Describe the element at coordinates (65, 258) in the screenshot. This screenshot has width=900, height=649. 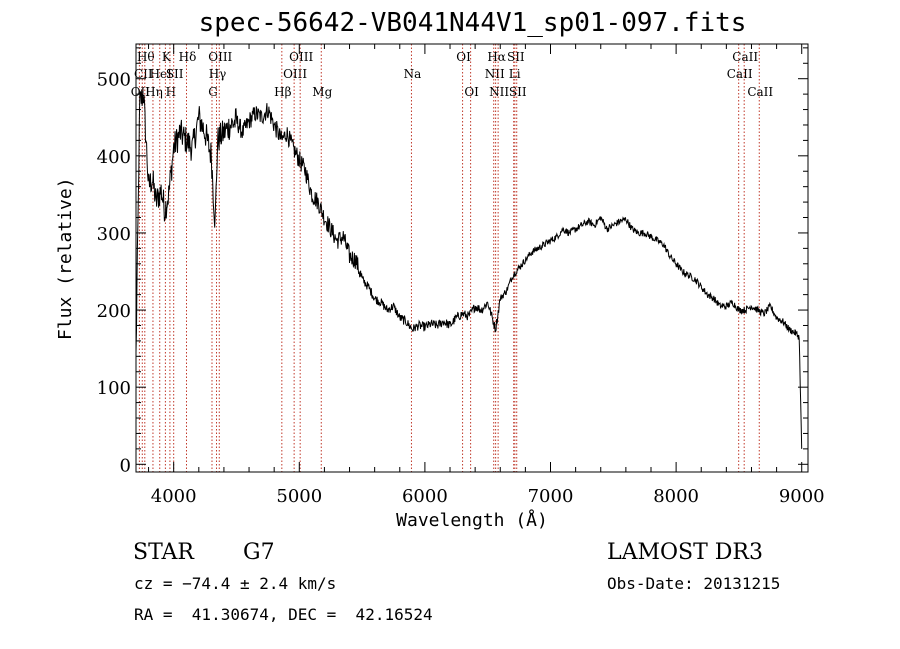
I see `y-axis-label: Flux (relative)` at that location.